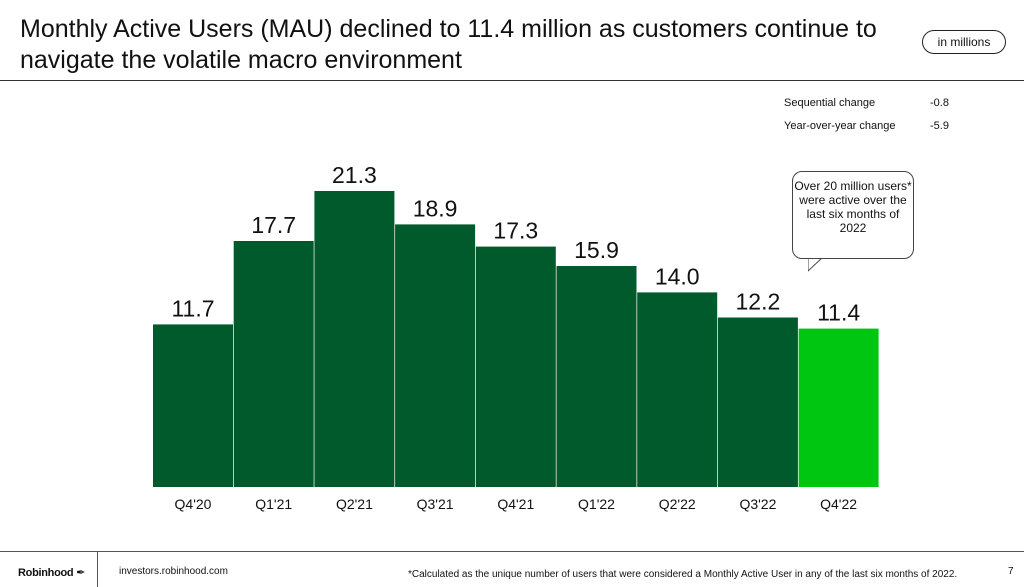 This screenshot has width=1024, height=587. I want to click on bar-value-label: 11.4, so click(838, 313).